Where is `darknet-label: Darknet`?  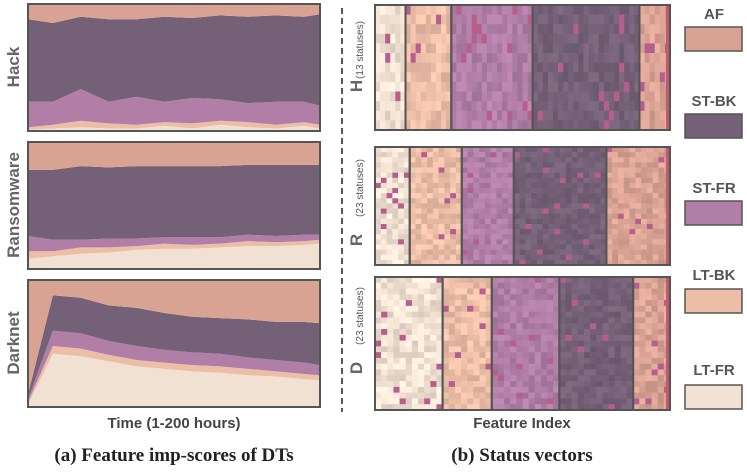
darknet-label: Darknet is located at coordinates (13, 343).